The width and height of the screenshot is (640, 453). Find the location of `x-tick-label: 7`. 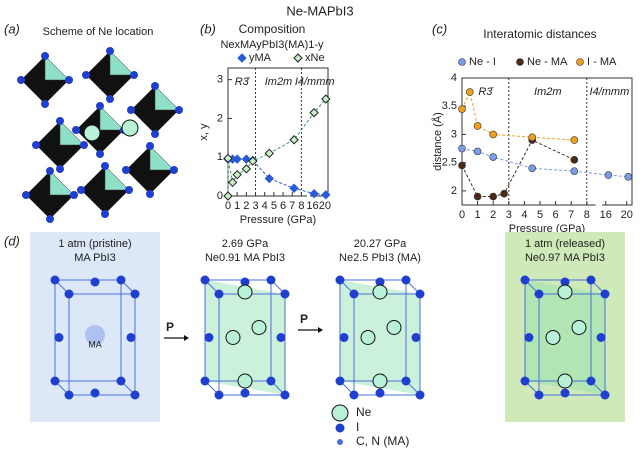

x-tick-label: 7 is located at coordinates (292, 206).